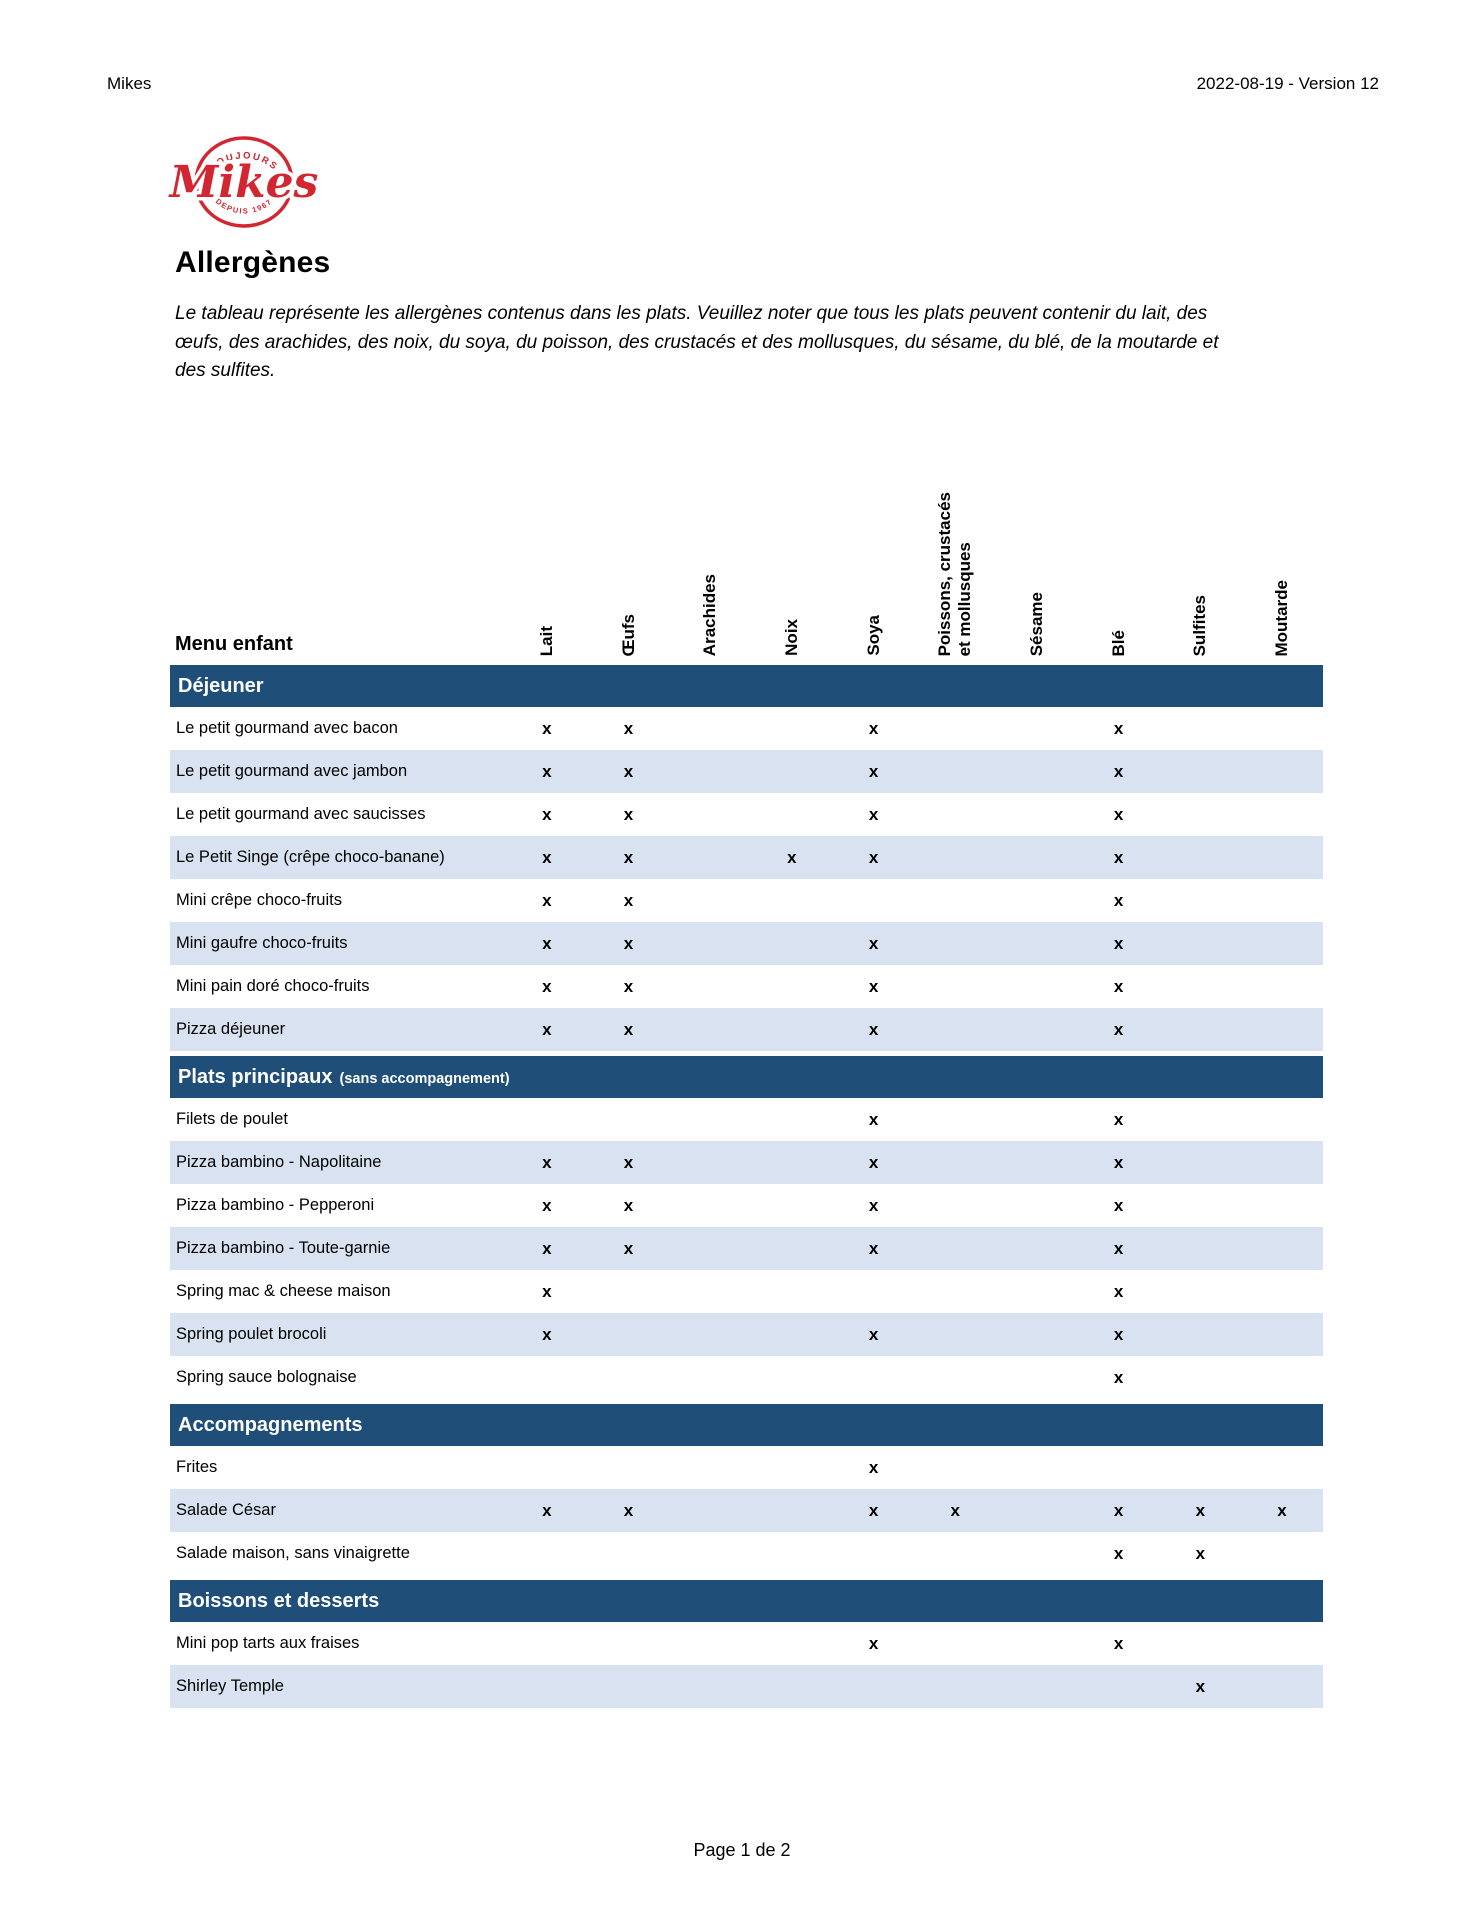 The width and height of the screenshot is (1484, 1920). I want to click on column-header-cell: Lait, so click(547, 643).